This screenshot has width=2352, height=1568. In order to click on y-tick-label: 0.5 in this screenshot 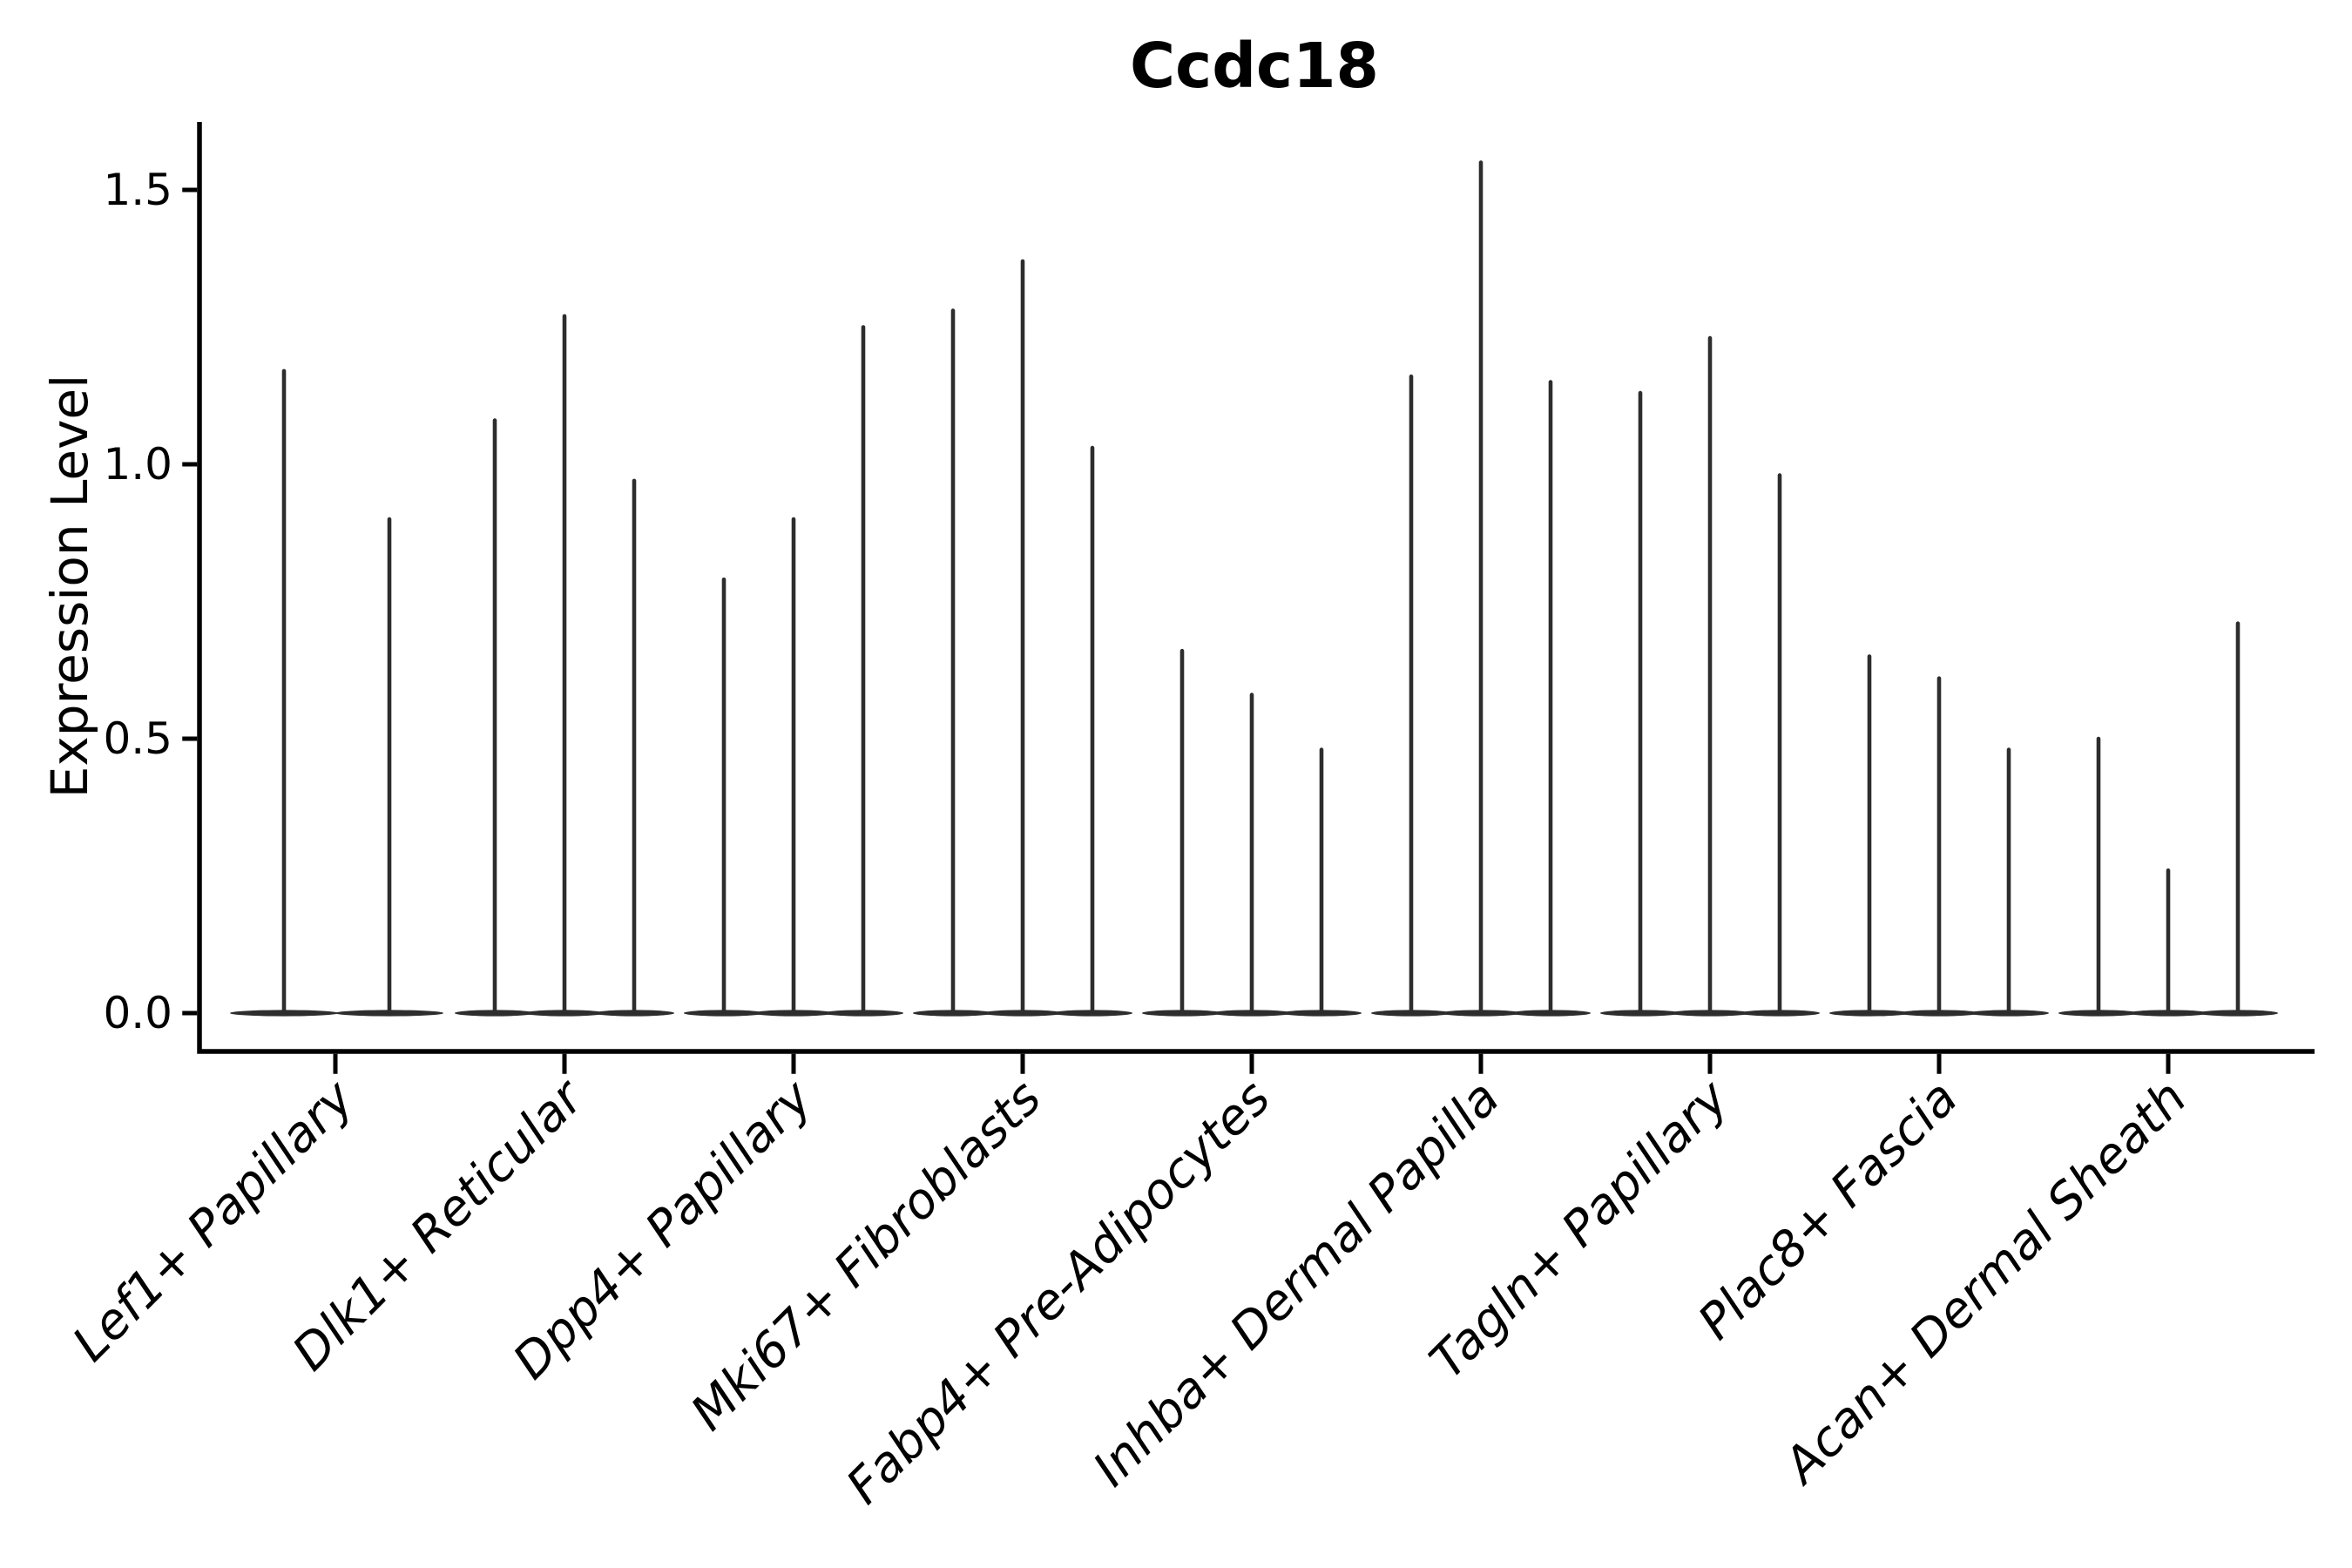, I will do `click(137, 738)`.